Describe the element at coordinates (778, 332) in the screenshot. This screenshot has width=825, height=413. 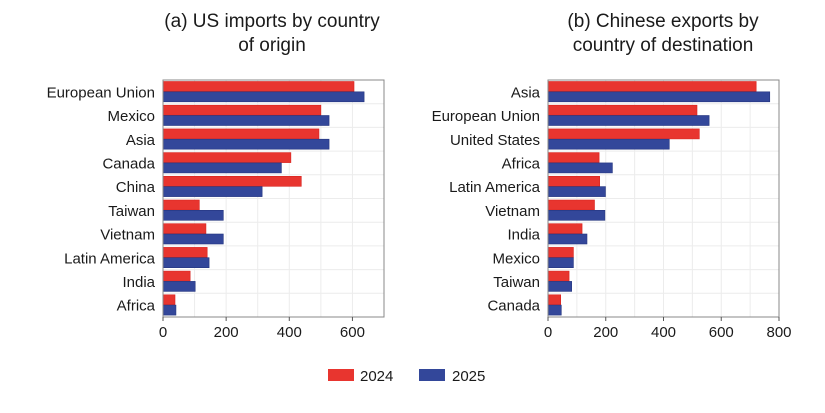
I see `x-tick-label: 800` at that location.